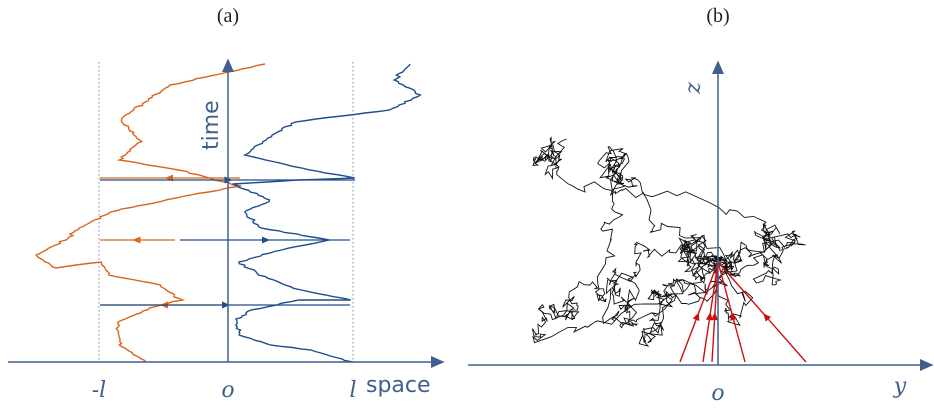  I want to click on panel-b-label: (b), so click(717, 16).